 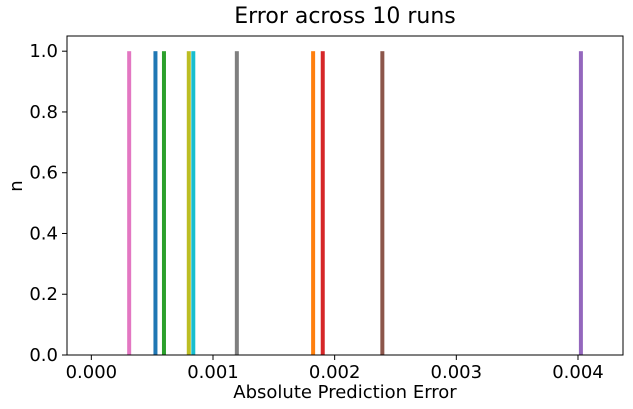 I want to click on y-axis-label: n, so click(x=16, y=185).